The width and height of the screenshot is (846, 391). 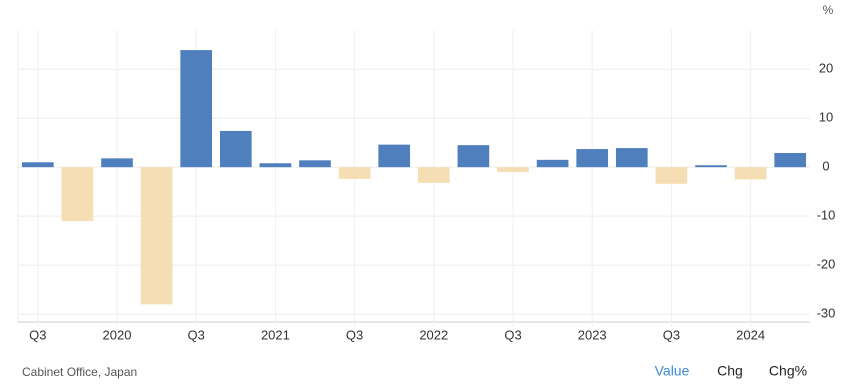 I want to click on x-tick-label: 2024, so click(x=750, y=334).